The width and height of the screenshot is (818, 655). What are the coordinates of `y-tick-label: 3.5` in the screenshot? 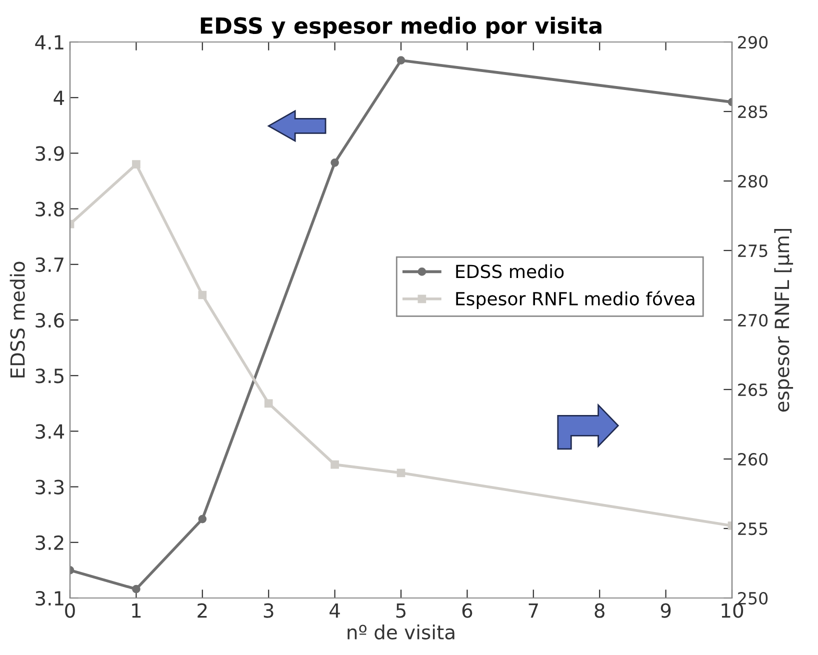 It's located at (50, 376).